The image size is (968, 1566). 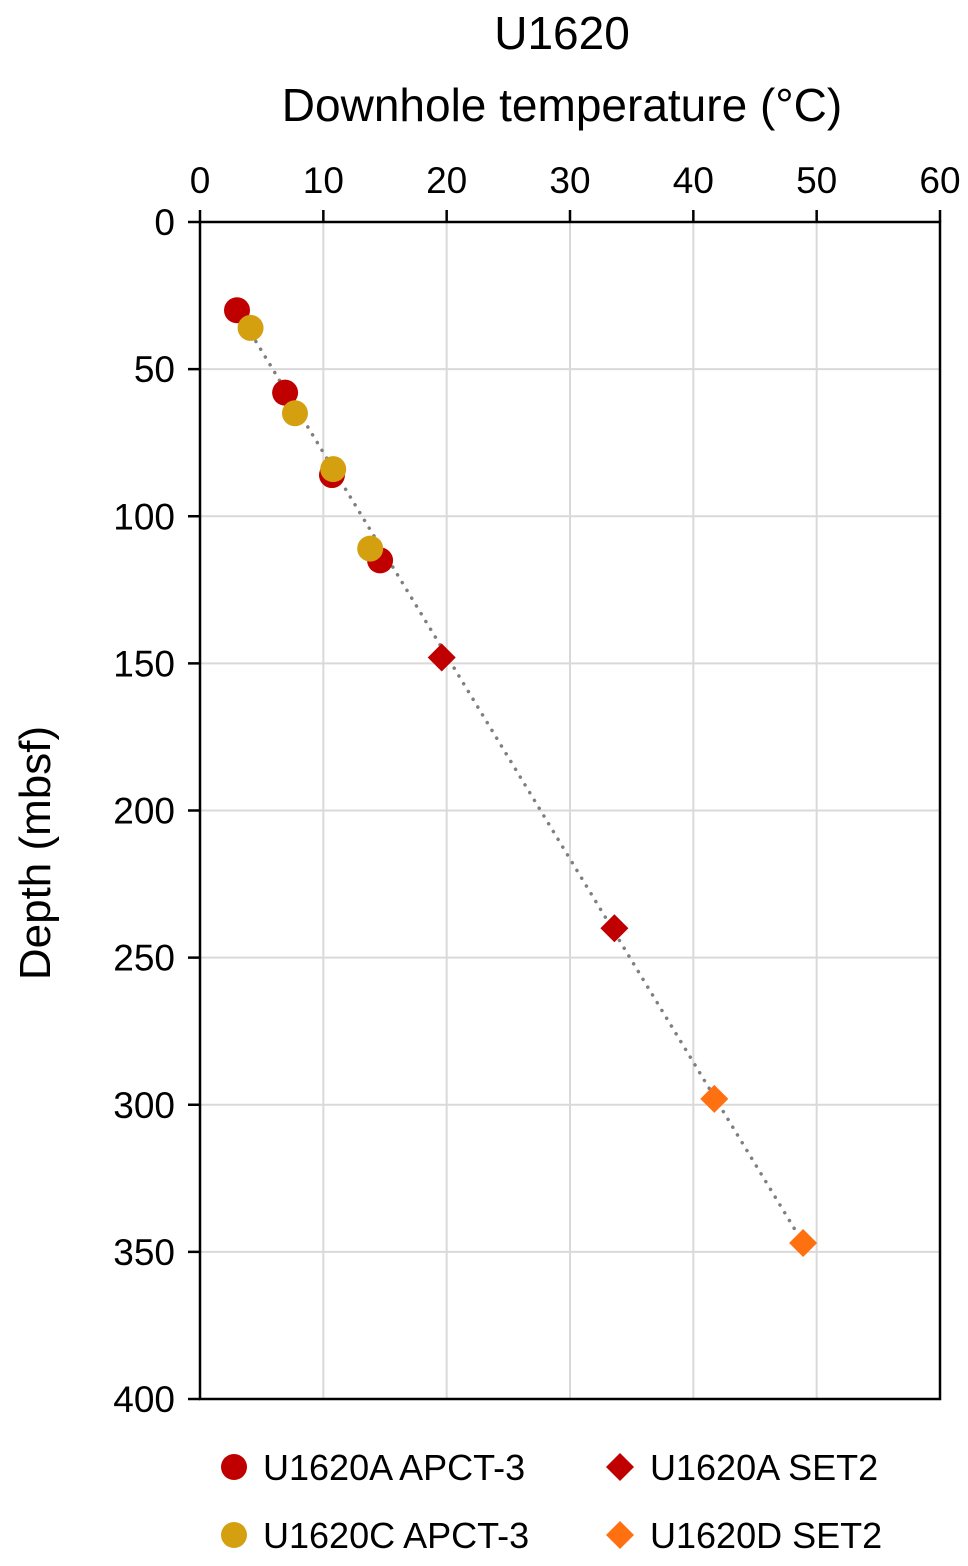 I want to click on y-tick-label: 150, so click(x=144, y=663).